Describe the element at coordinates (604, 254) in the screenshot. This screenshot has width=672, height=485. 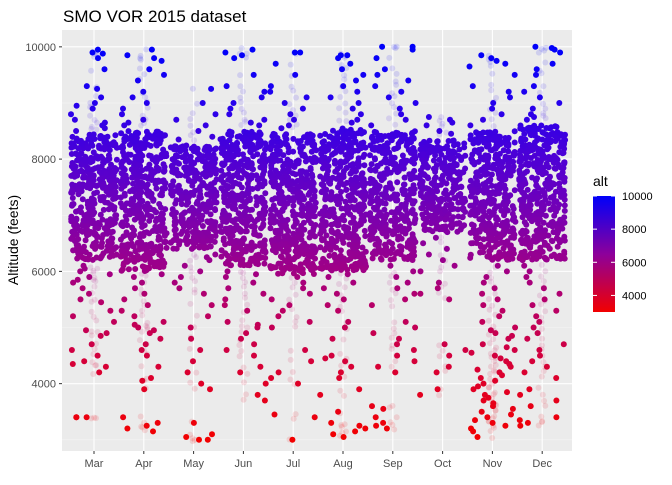
I see `legend-colorbar` at that location.